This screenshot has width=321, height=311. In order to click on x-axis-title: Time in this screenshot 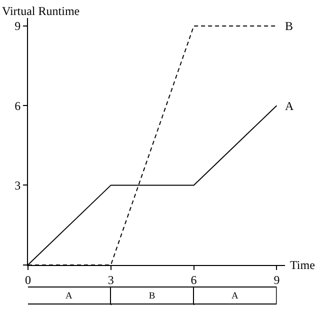, I will do `click(302, 265)`.